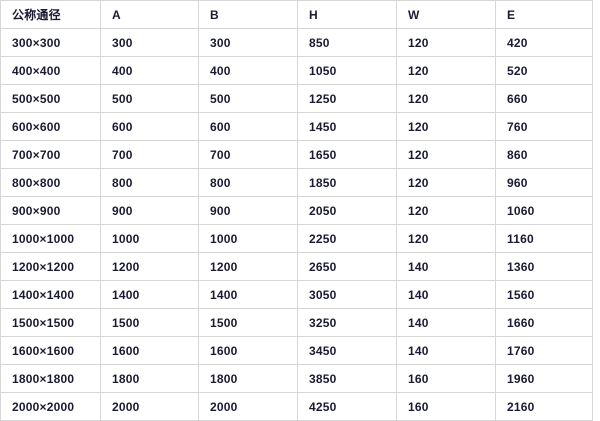 This screenshot has height=421, width=600. What do you see at coordinates (544, 182) in the screenshot?
I see `table-cell-e: 960` at bounding box center [544, 182].